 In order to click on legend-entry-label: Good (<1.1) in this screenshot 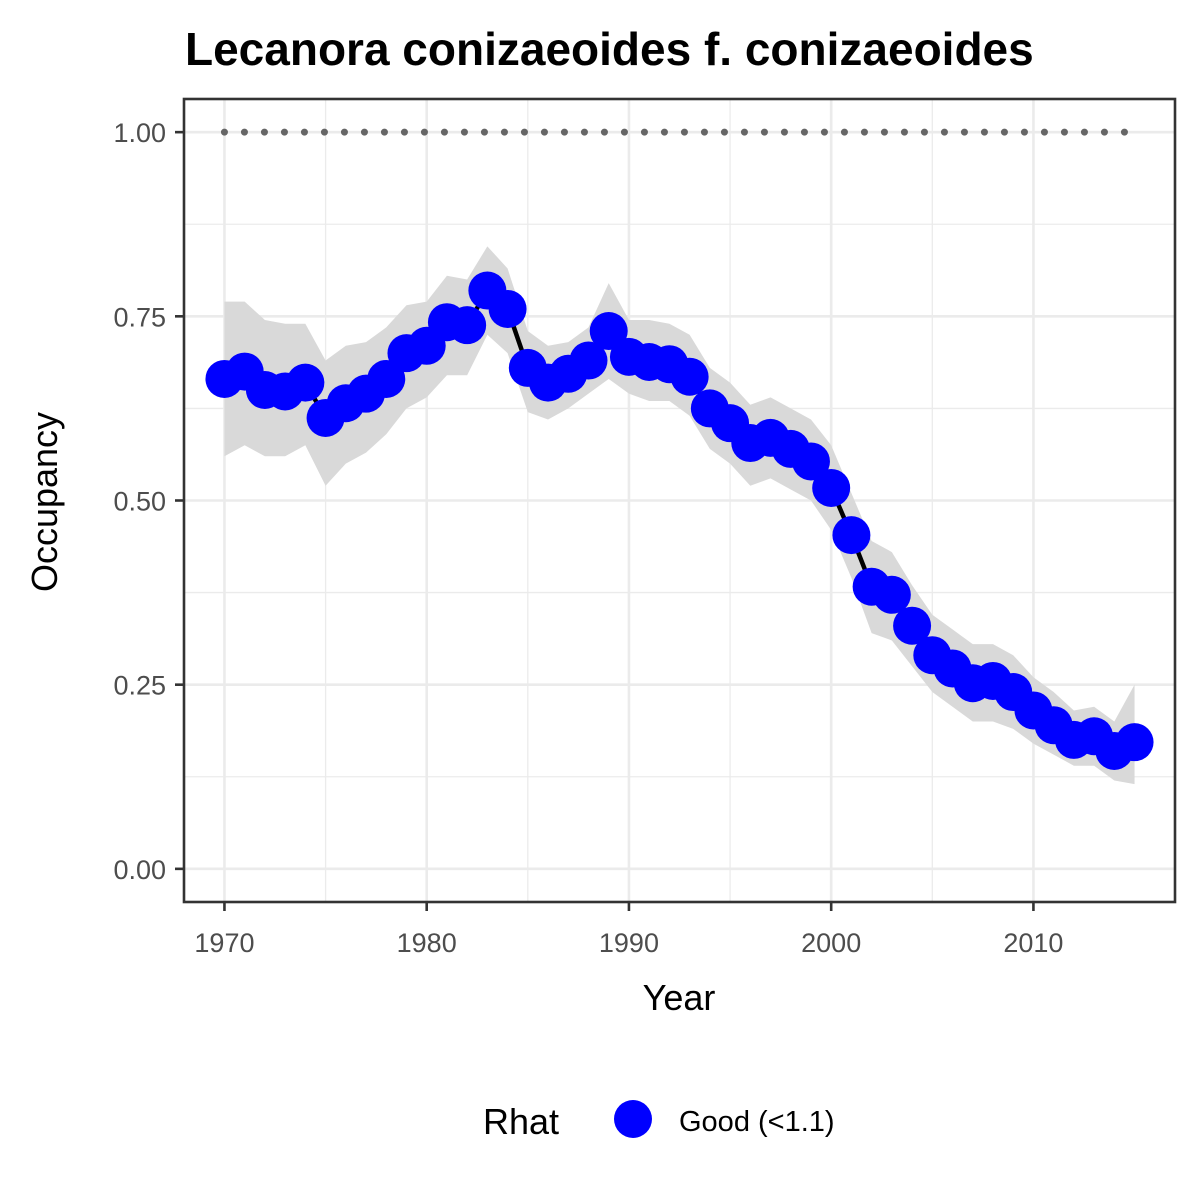, I will do `click(757, 1122)`.